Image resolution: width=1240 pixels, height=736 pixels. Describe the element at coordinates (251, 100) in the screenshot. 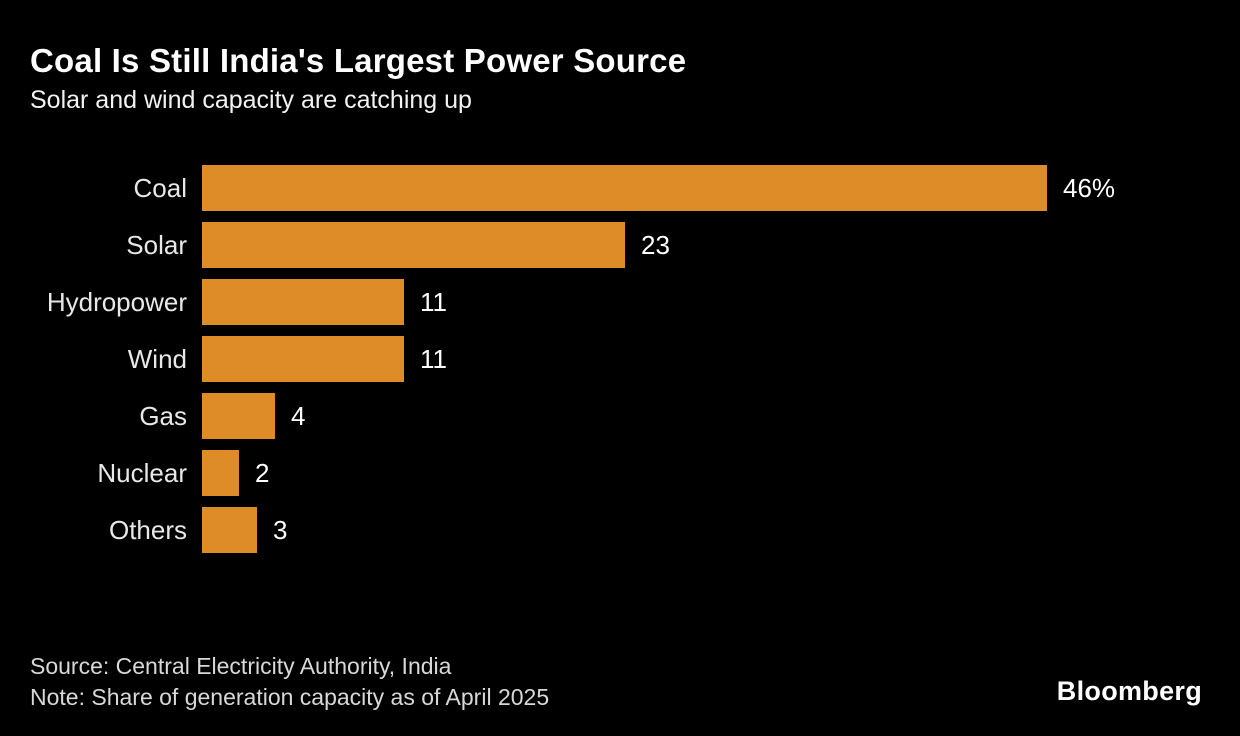

I see `chart-subtitle: Solar and wind capacity are catching up` at that location.